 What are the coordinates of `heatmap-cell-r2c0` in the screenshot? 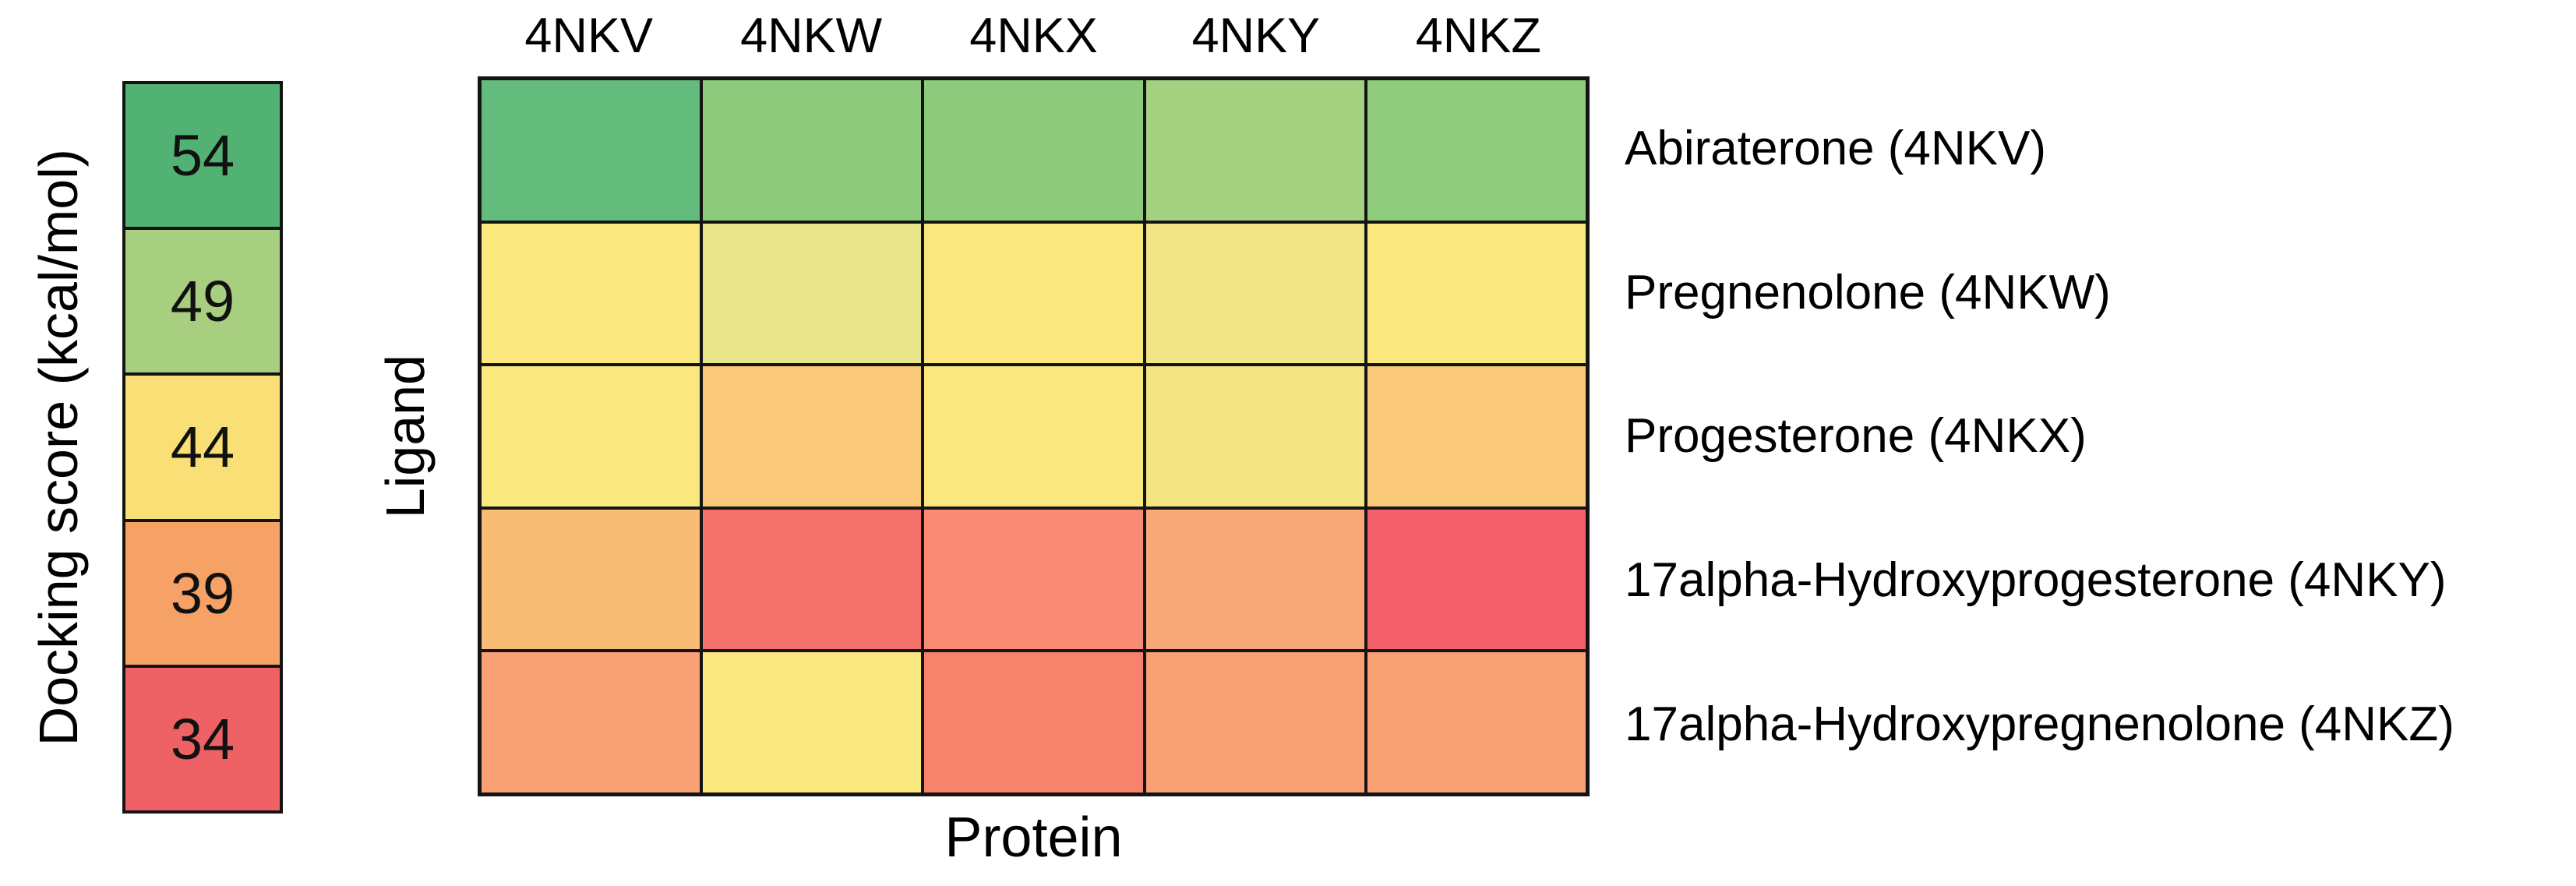 It's located at (591, 436).